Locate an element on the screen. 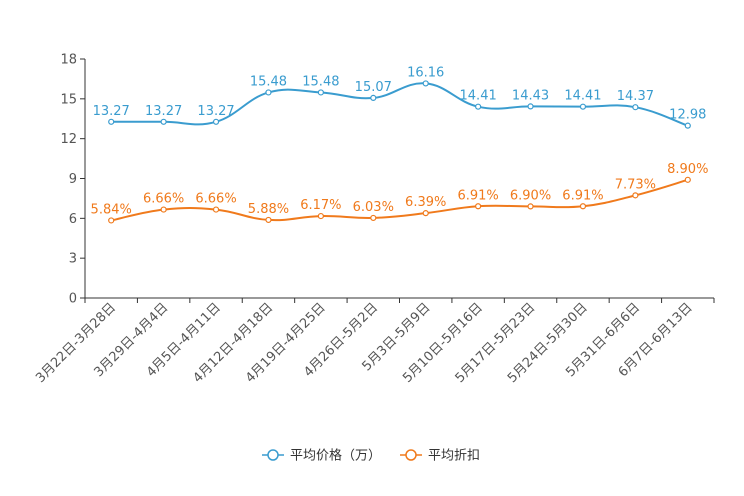  data-label: 7.73% is located at coordinates (635, 184).